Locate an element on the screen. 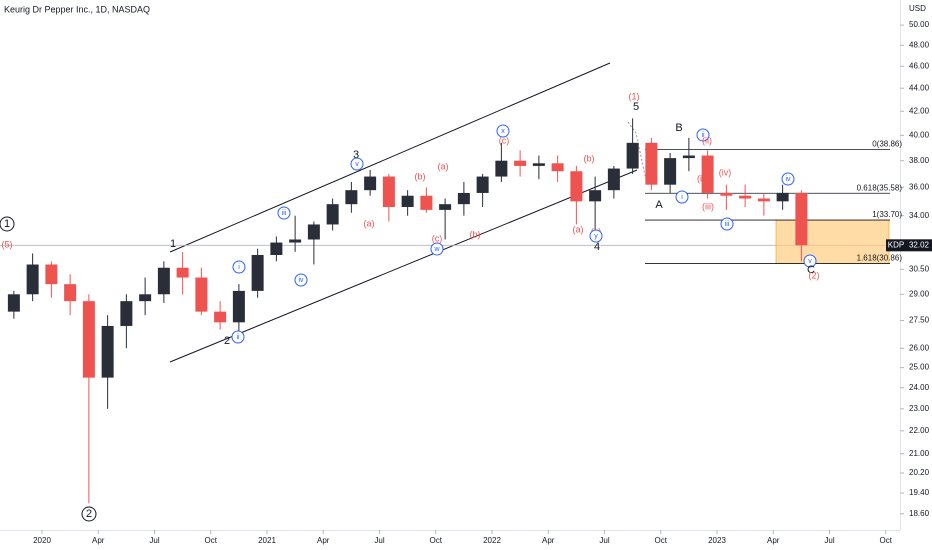 The width and height of the screenshot is (932, 550). fib-label: 0.618(35.58) is located at coordinates (880, 187).